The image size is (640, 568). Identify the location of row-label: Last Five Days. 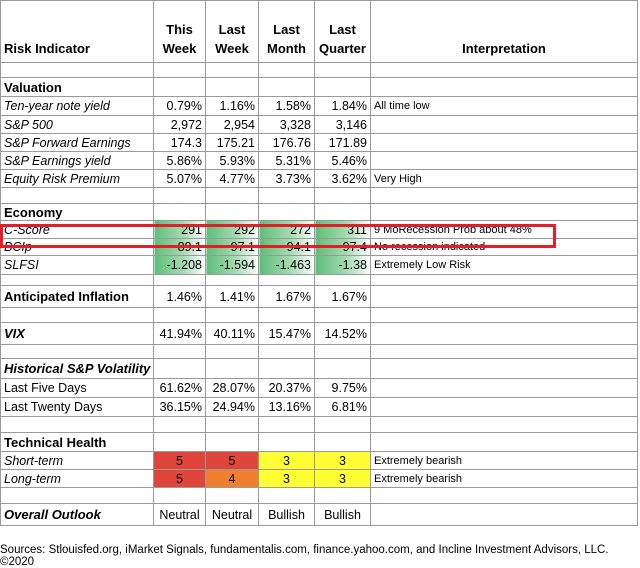
(77, 388).